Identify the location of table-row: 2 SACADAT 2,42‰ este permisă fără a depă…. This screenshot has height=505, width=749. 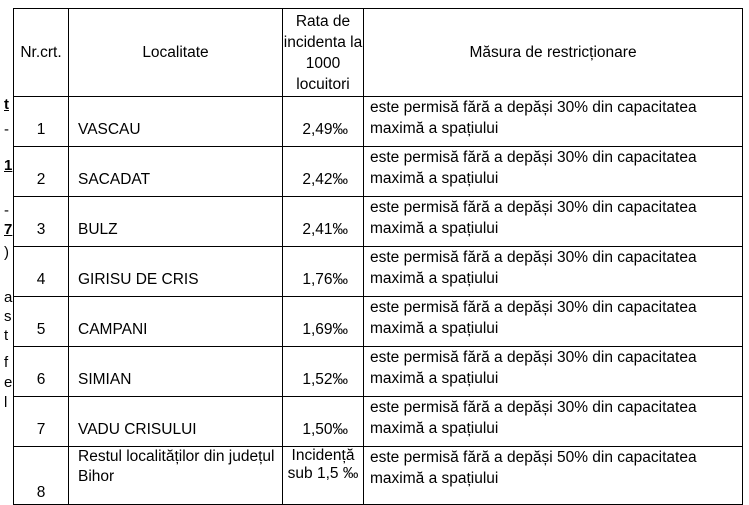
(378, 171).